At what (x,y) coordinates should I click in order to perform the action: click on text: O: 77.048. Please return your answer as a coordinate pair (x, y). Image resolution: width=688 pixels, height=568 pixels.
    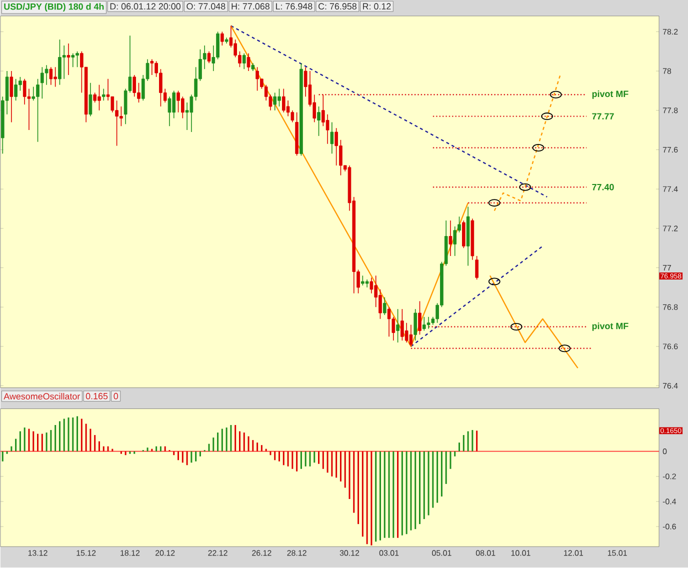
    Looking at the image, I should click on (206, 6).